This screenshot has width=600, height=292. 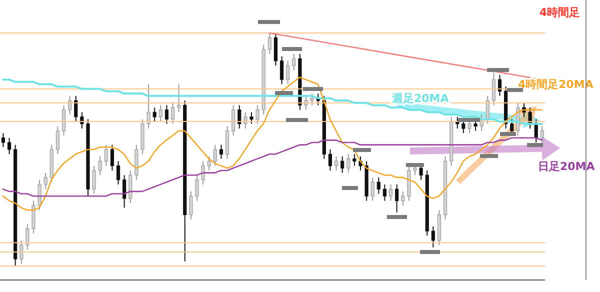 I want to click on chart-title: 4時間足, so click(x=559, y=12).